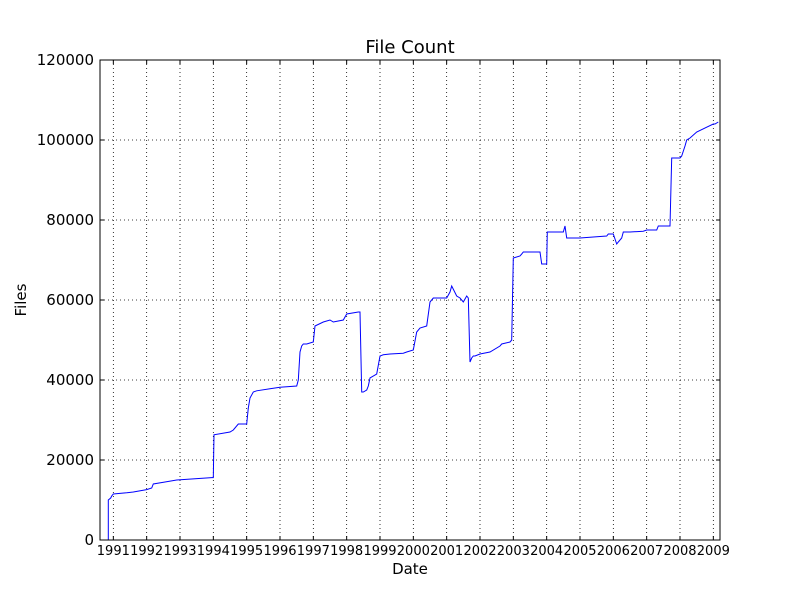 This screenshot has height=600, width=800. What do you see at coordinates (21, 299) in the screenshot?
I see `y-axis-label: Files` at bounding box center [21, 299].